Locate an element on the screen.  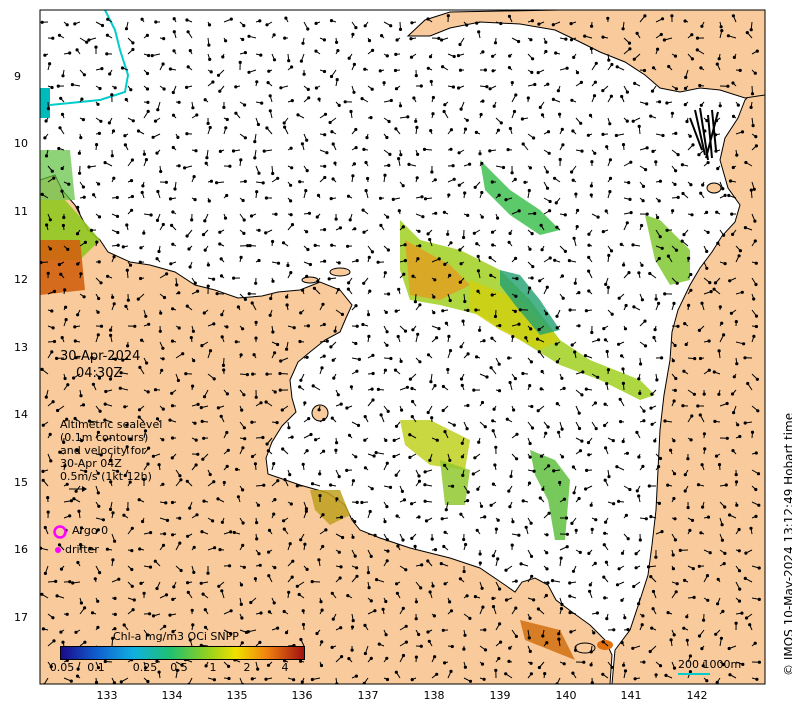
colorbar-tick: 2 is located at coordinates (247, 667).